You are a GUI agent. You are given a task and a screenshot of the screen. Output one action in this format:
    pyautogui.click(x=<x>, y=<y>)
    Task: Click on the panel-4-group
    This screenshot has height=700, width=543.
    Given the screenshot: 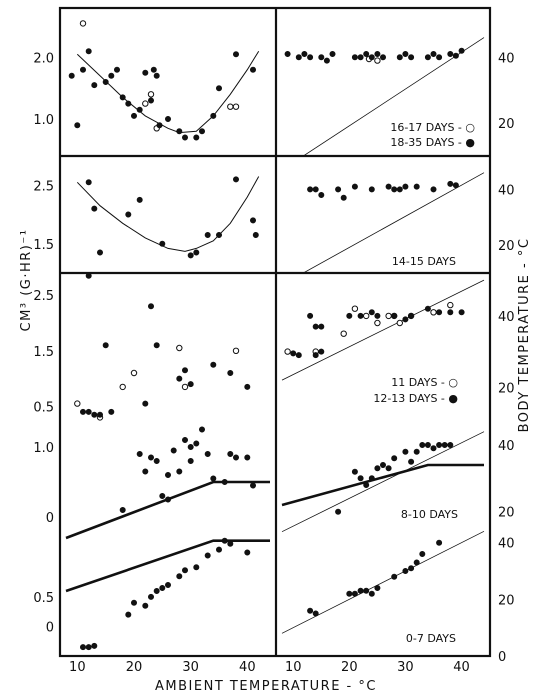 What is the action you would take?
    pyautogui.click(x=162, y=347)
    